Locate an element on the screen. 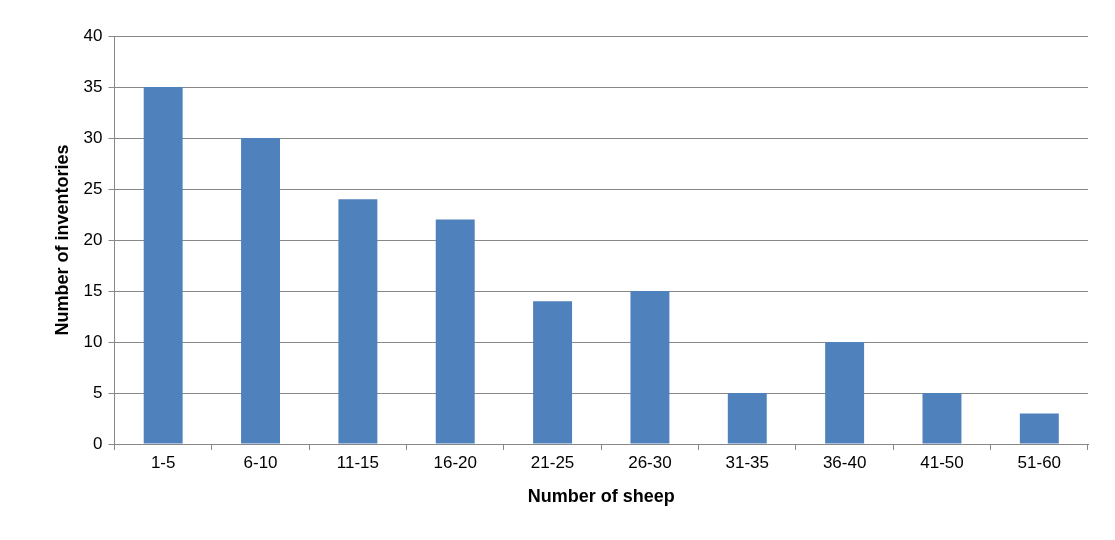 The width and height of the screenshot is (1115, 540). y-tick-label: 20 is located at coordinates (93, 239).